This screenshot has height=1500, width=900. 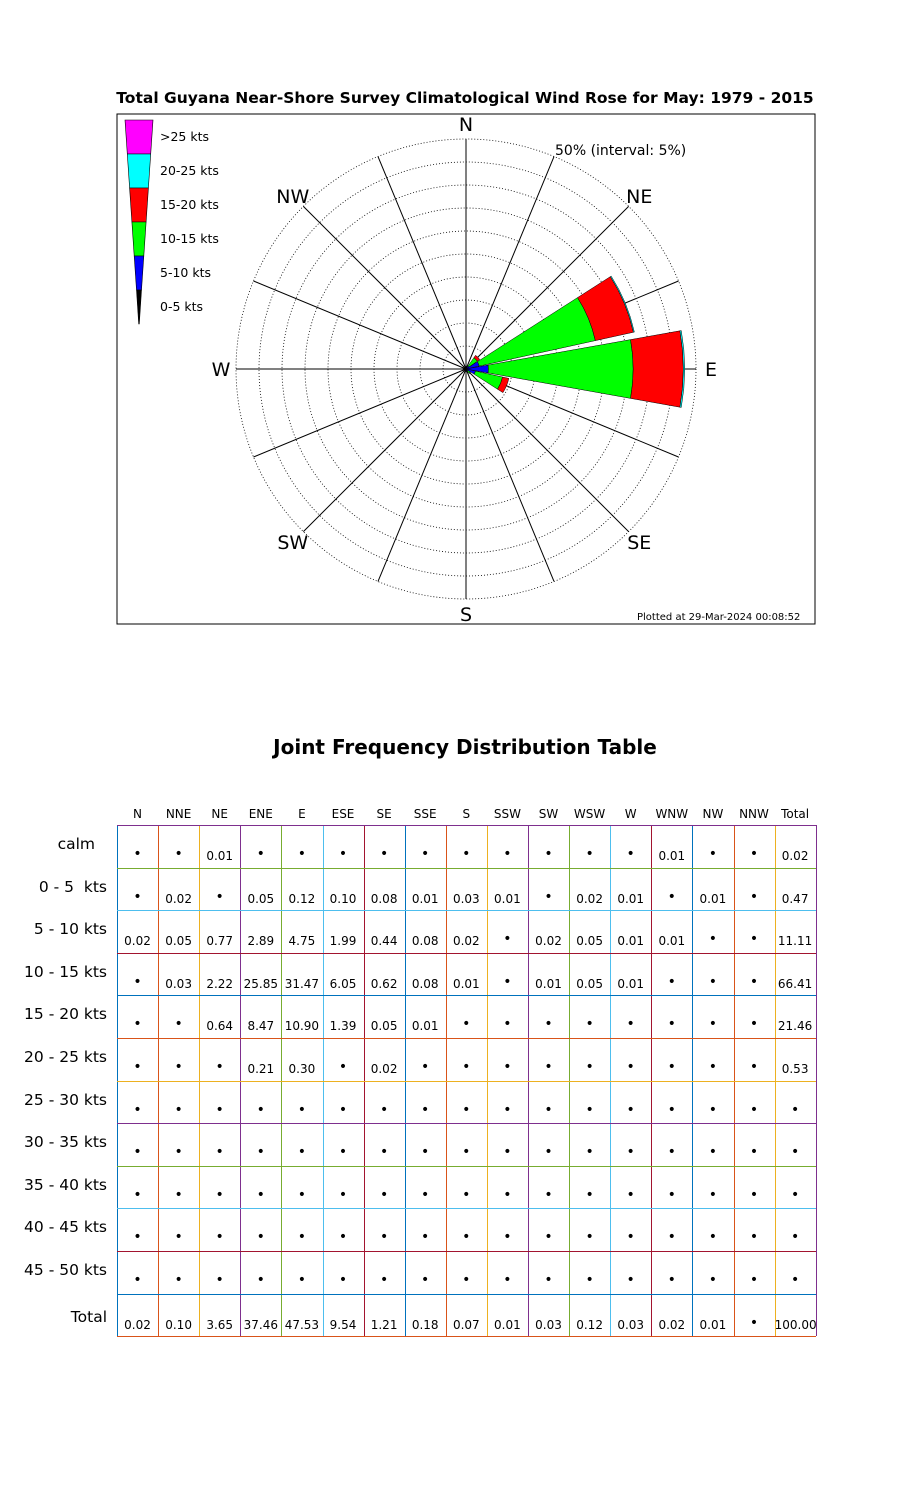 What do you see at coordinates (65, 1270) in the screenshot?
I see `table-row-label: 45 - 50 kts` at bounding box center [65, 1270].